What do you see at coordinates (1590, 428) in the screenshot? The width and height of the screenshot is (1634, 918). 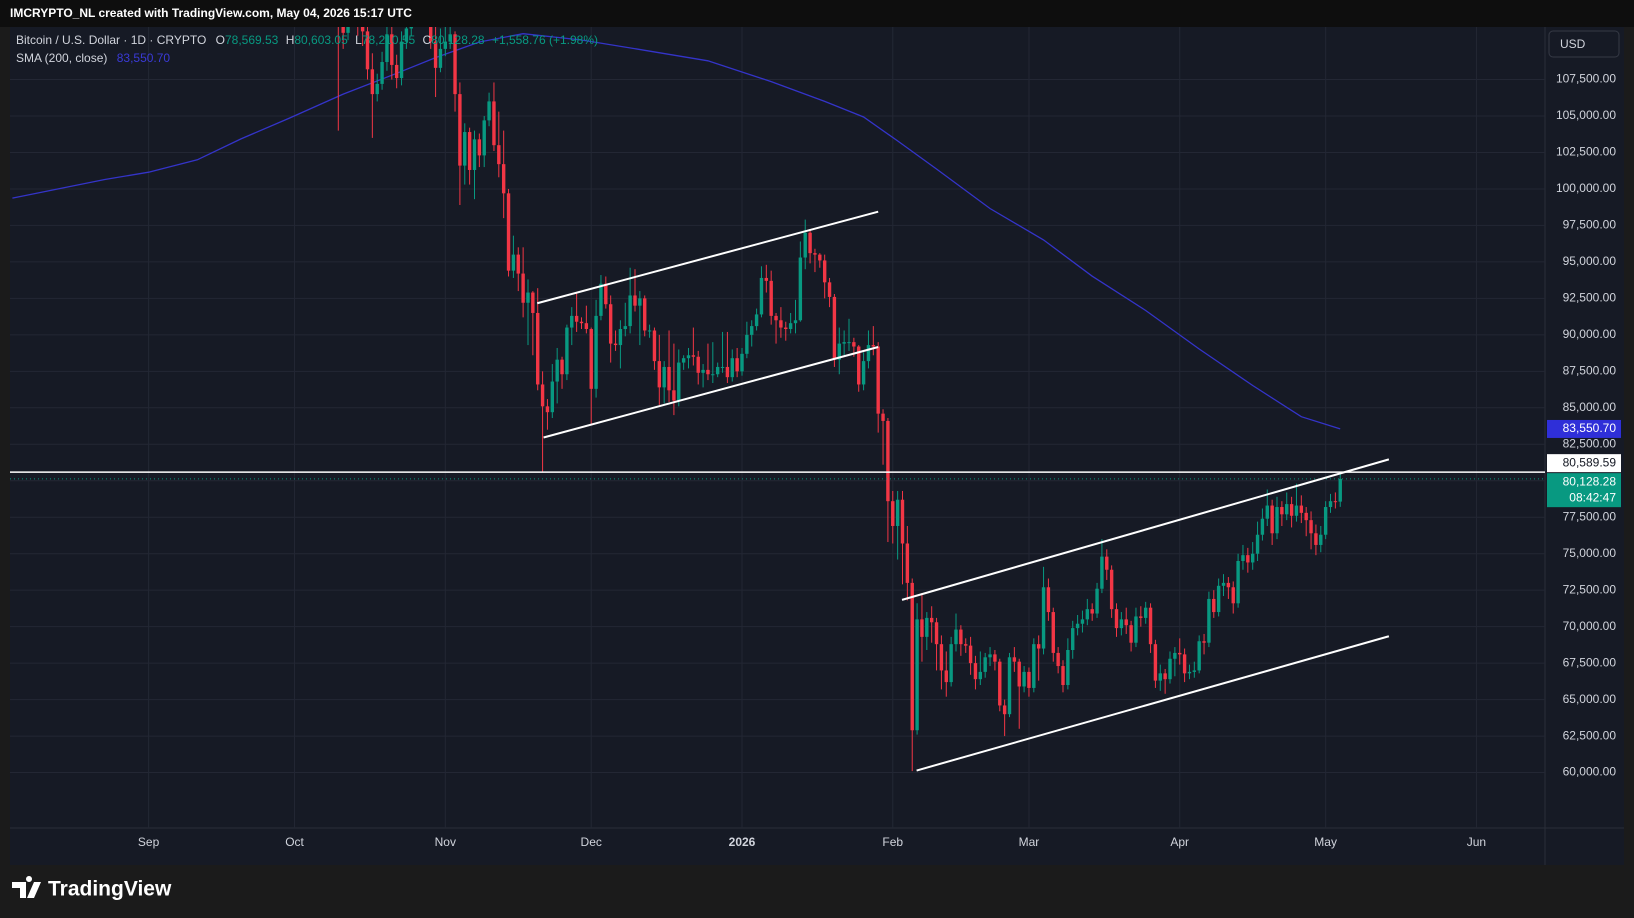 I see `sma-price-label: 83,550.70` at bounding box center [1590, 428].